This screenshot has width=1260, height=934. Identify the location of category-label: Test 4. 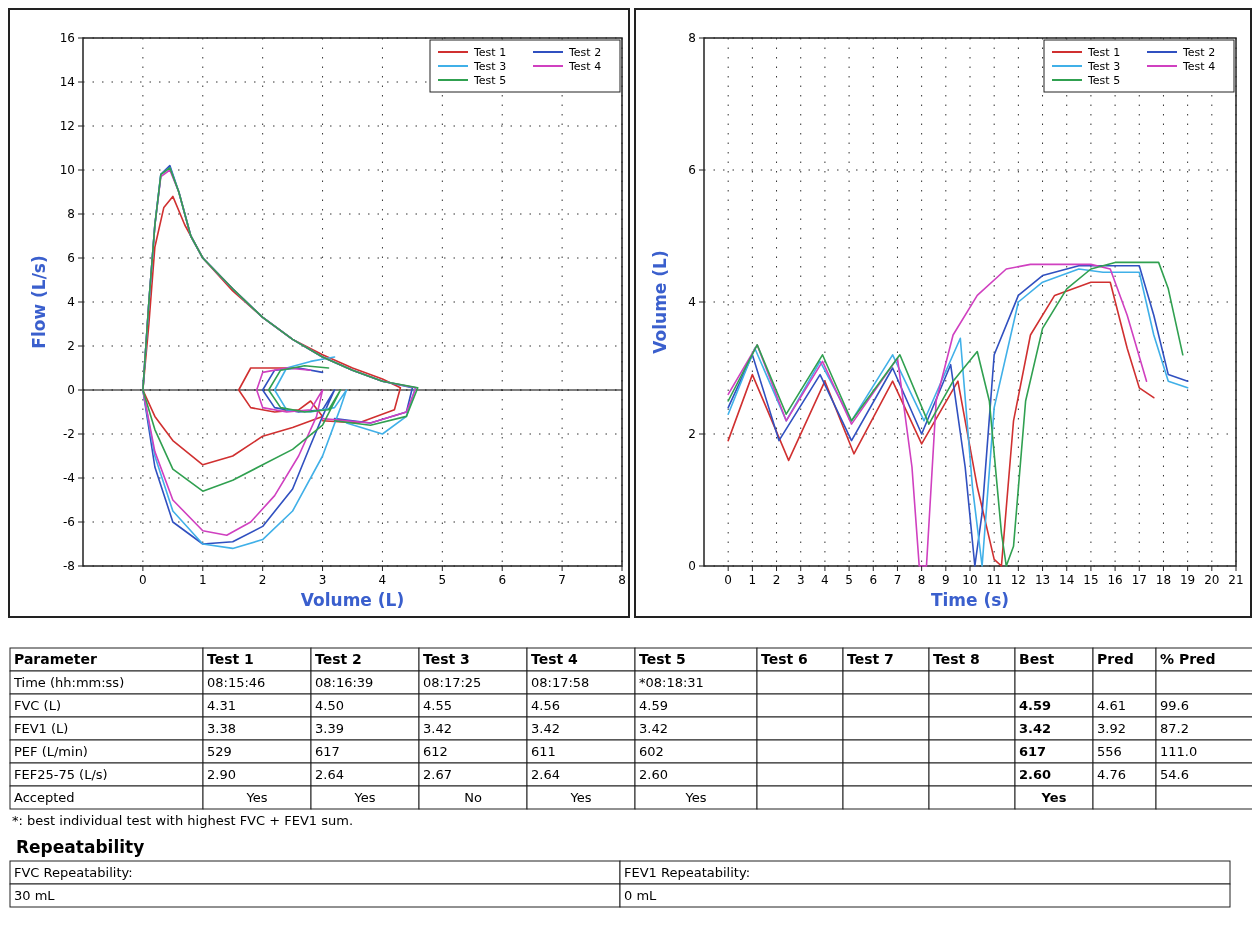
(555, 659).